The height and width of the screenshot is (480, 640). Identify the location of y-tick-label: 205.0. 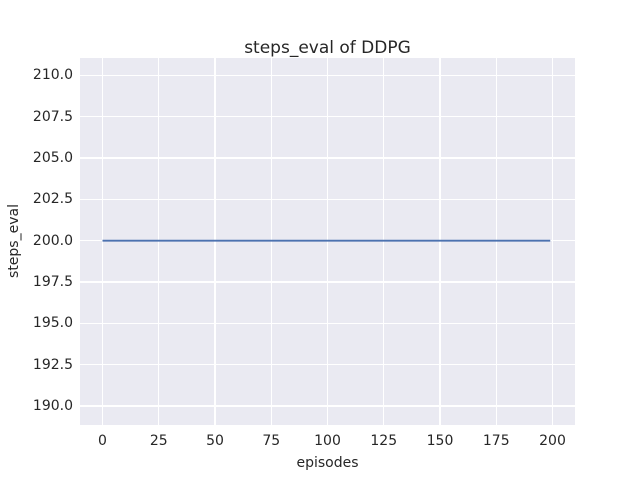
(52, 158).